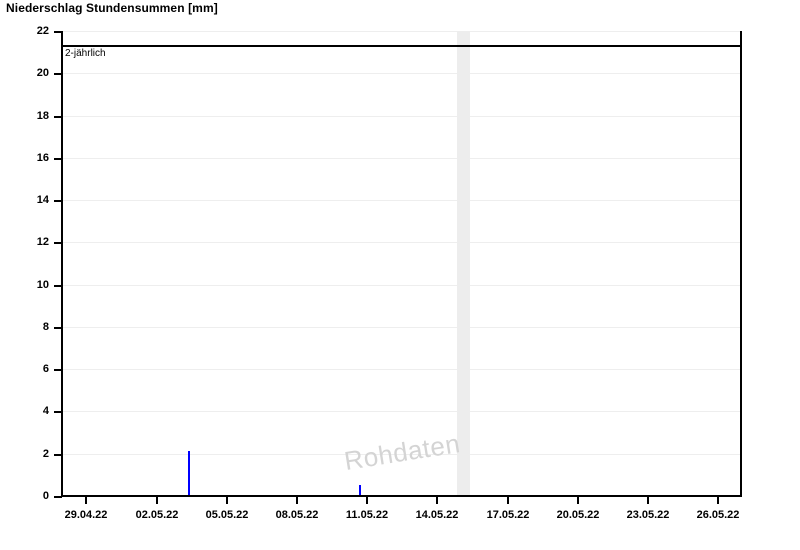 This screenshot has height=550, width=800. What do you see at coordinates (42, 200) in the screenshot?
I see `y-axis-label: 14` at bounding box center [42, 200].